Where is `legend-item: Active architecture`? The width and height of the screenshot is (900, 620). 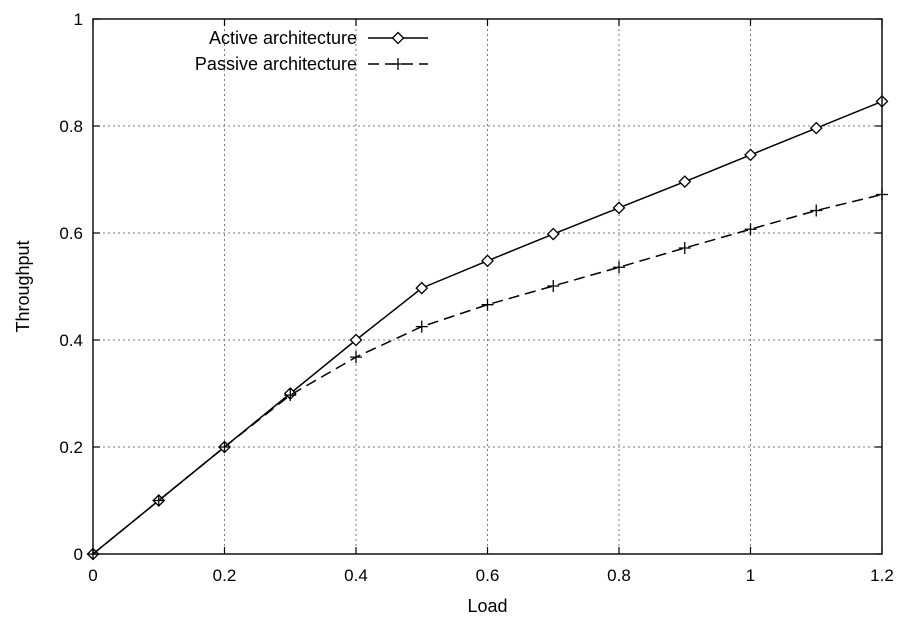 legend-item: Active architecture is located at coordinates (318, 38).